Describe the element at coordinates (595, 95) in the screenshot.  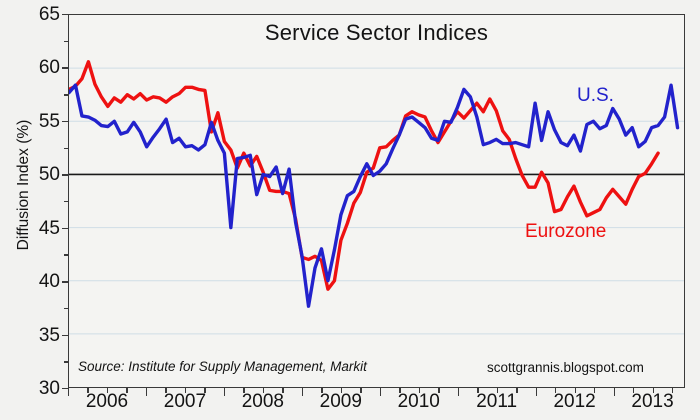
I see `series-label-us: U.S.` at that location.